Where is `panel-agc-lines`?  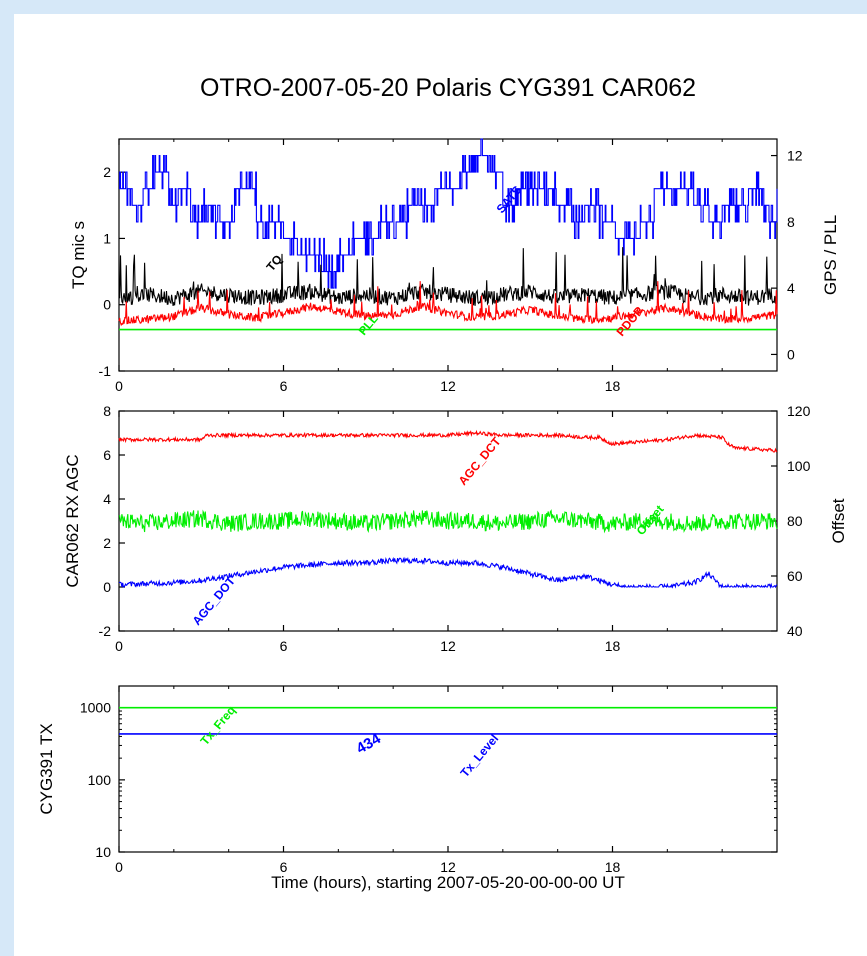 panel-agc-lines is located at coordinates (448, 509).